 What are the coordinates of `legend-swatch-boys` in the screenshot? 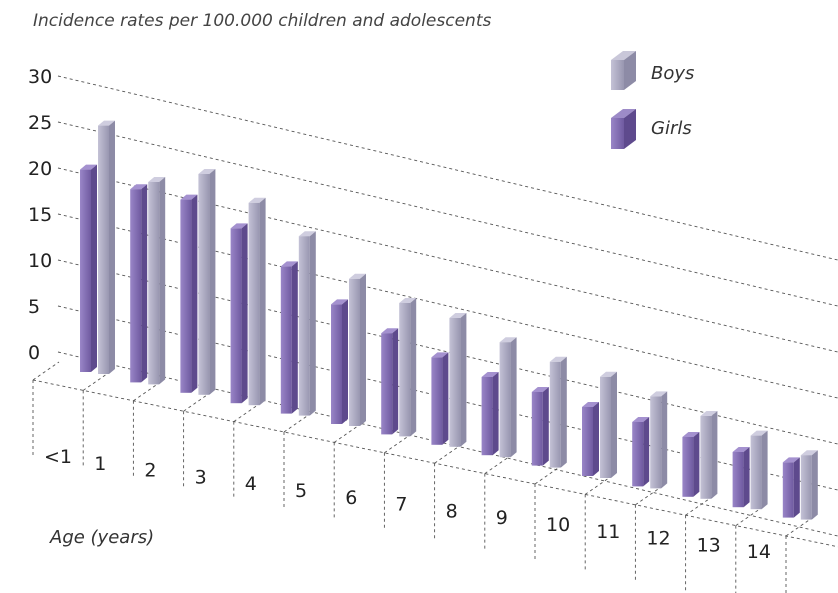 It's located at (617, 75).